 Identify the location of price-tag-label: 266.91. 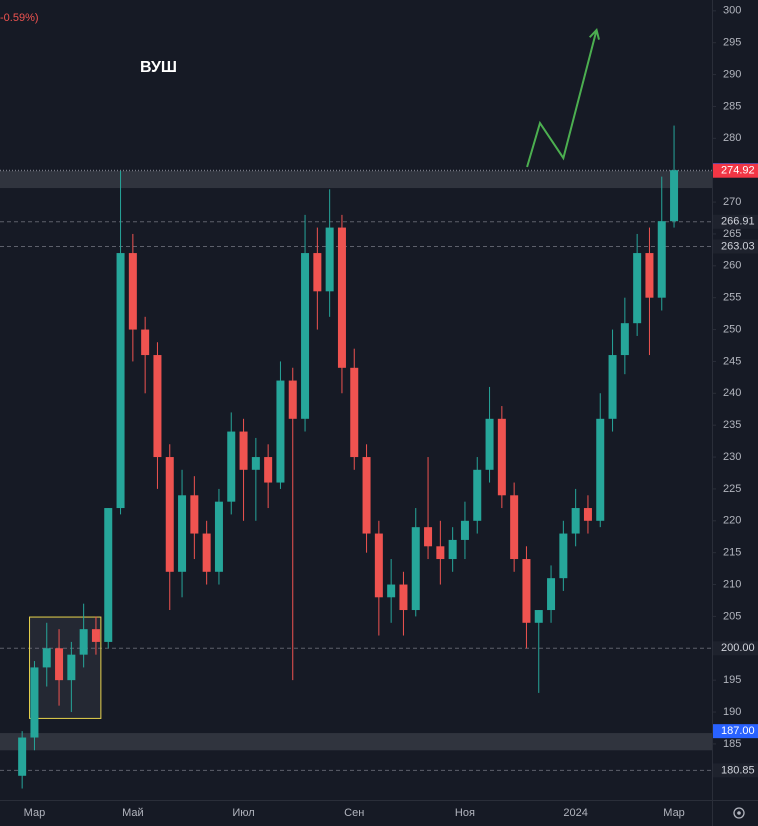
(738, 222).